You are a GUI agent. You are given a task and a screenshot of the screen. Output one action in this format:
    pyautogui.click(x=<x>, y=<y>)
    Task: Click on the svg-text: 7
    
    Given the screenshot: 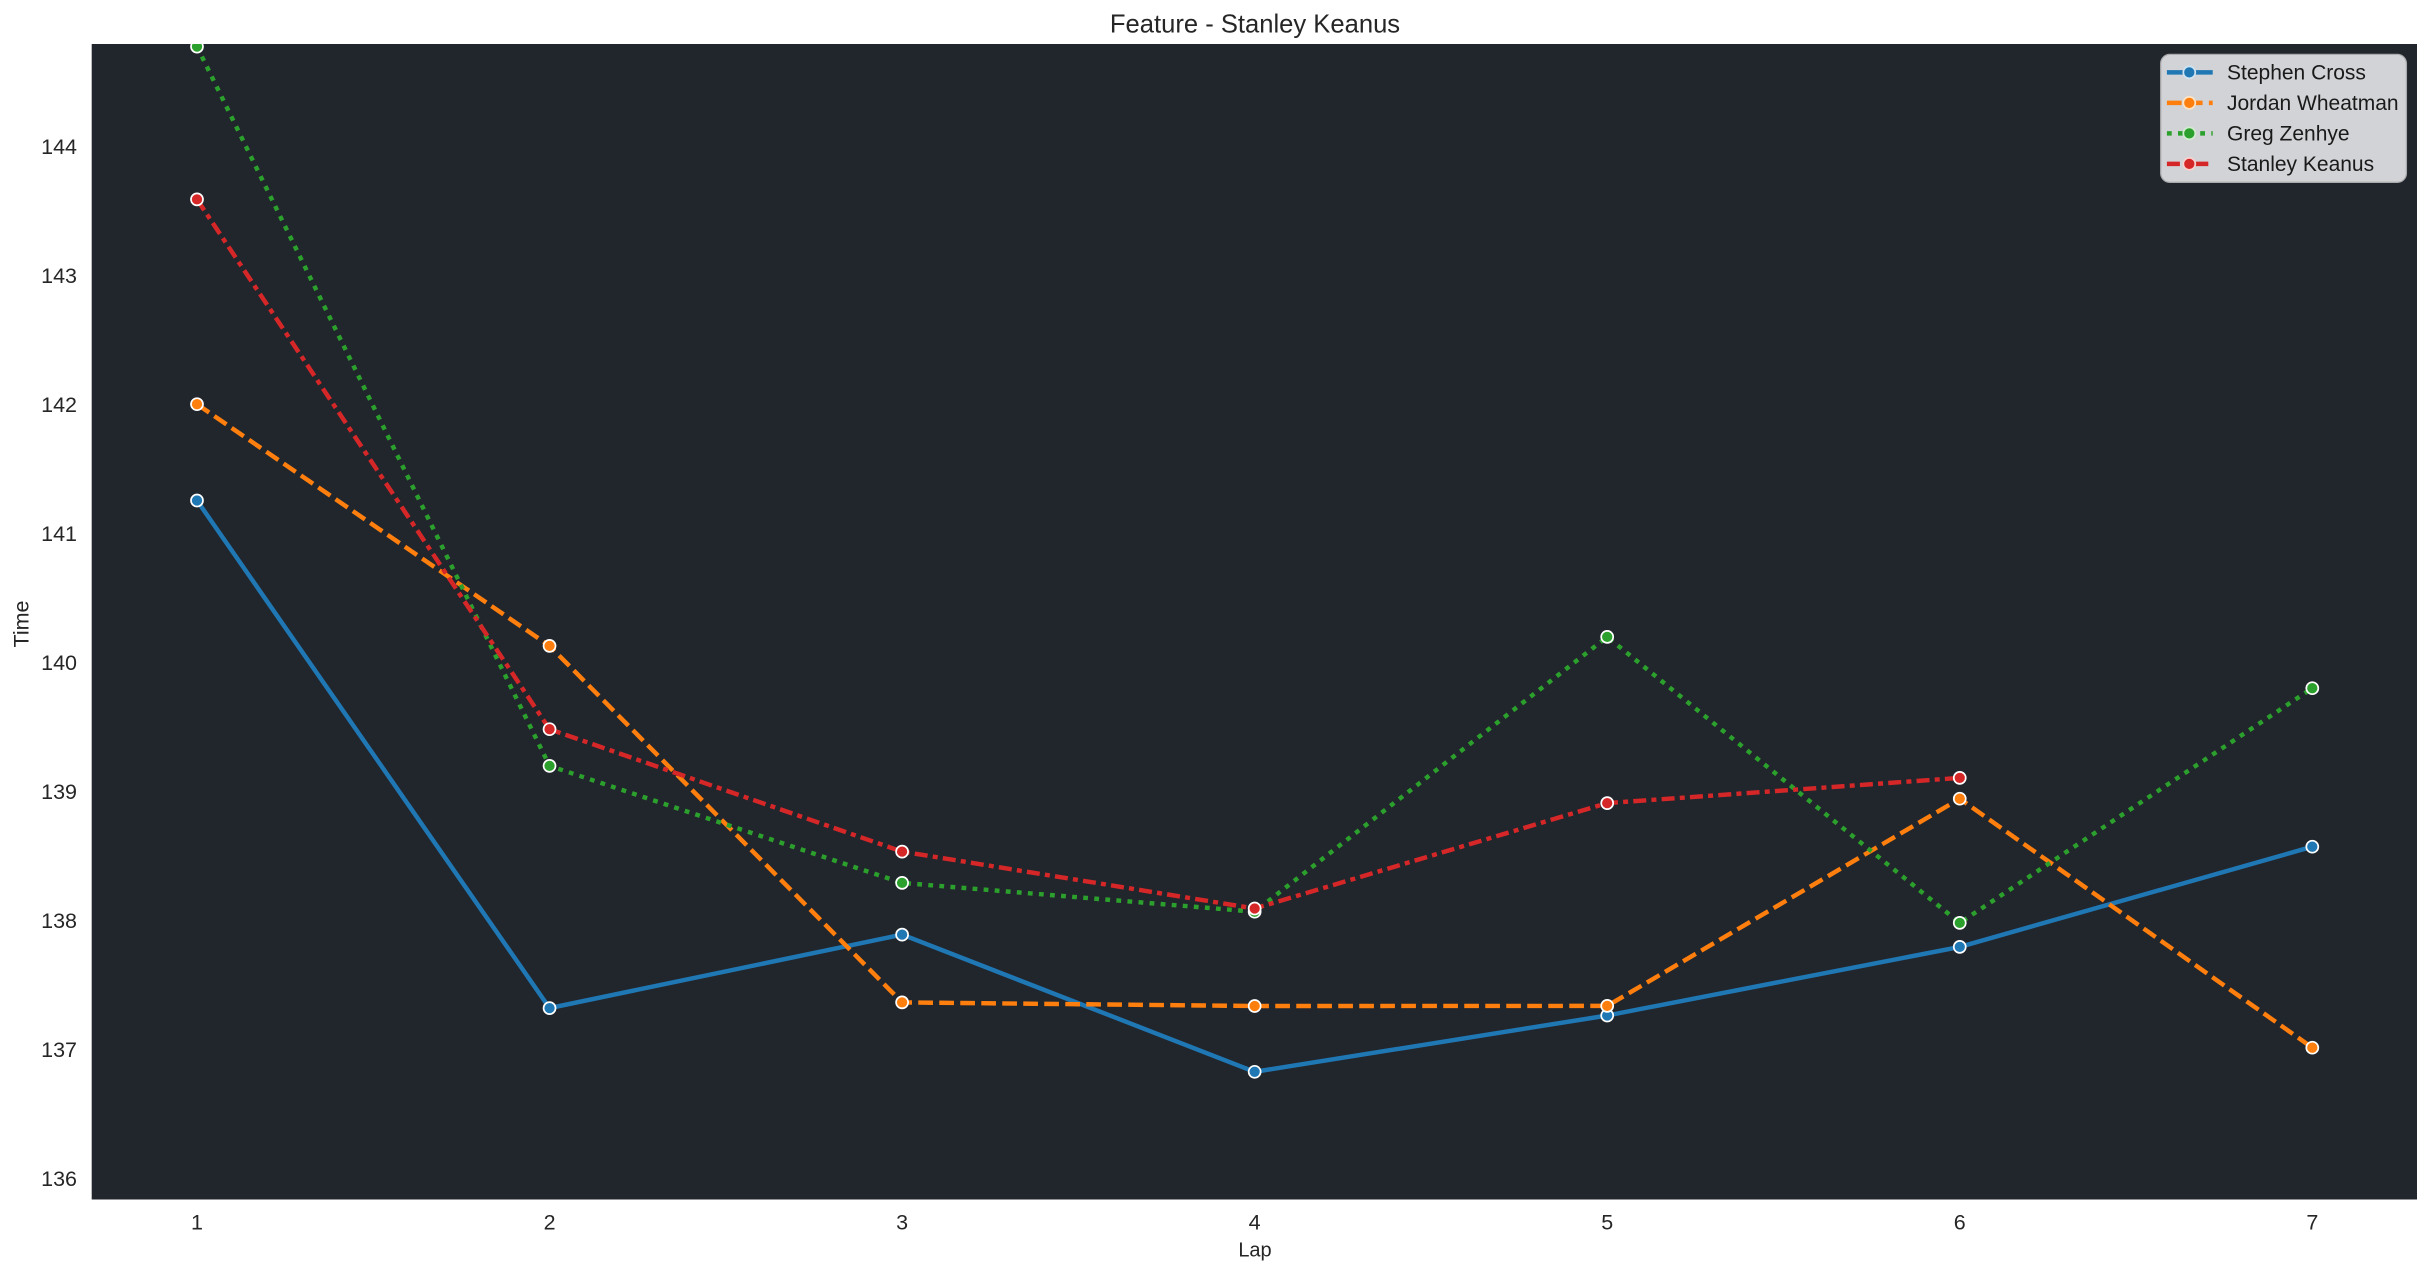 What is the action you would take?
    pyautogui.click(x=2312, y=1223)
    